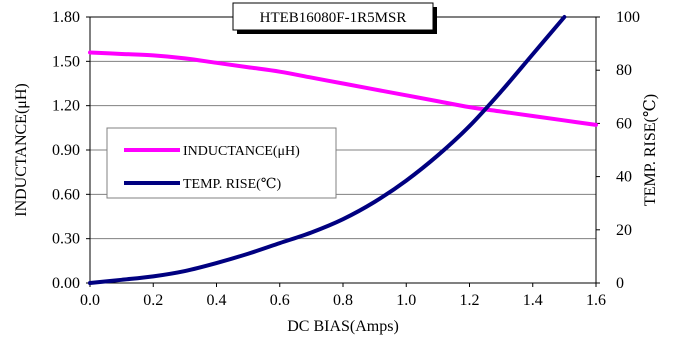  I want to click on y-left-tick-label: 0.60, so click(66, 194).